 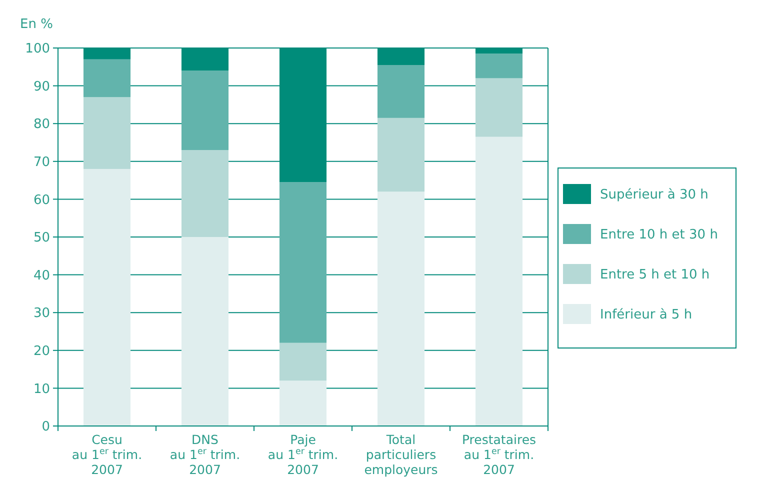 What do you see at coordinates (37, 49) in the screenshot?
I see `y-tick-label: 100` at bounding box center [37, 49].